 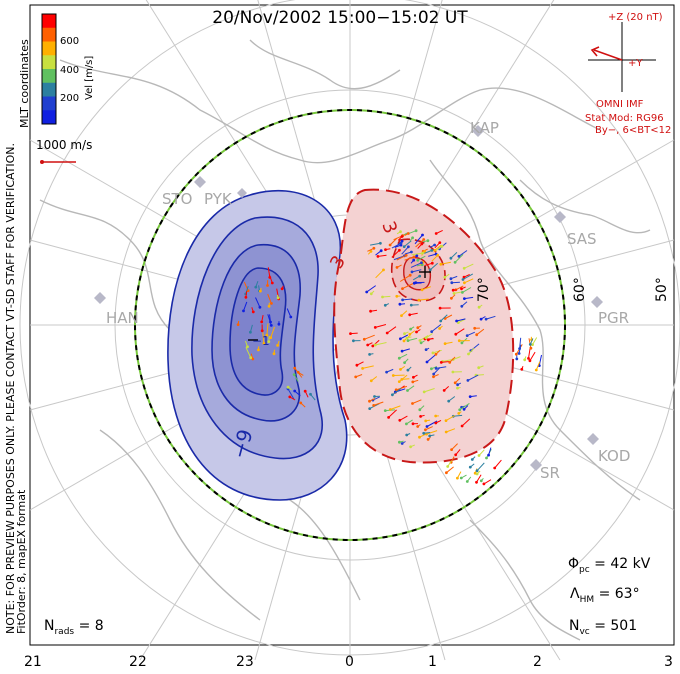 What do you see at coordinates (177, 199) in the screenshot?
I see `station-label-sto: STO` at bounding box center [177, 199].